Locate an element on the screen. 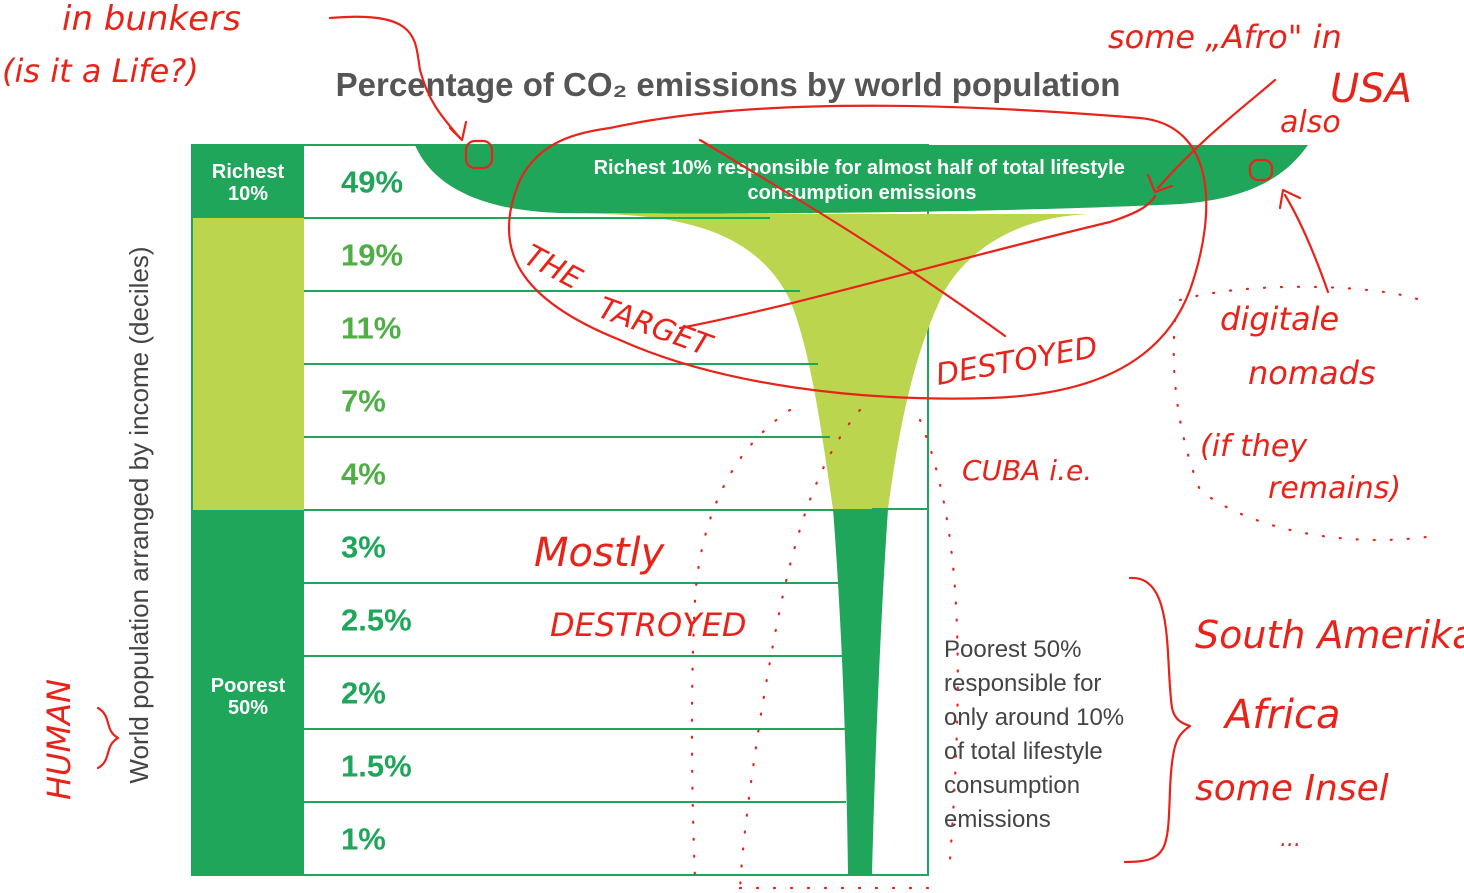  note-usa: USA is located at coordinates (1371, 89).